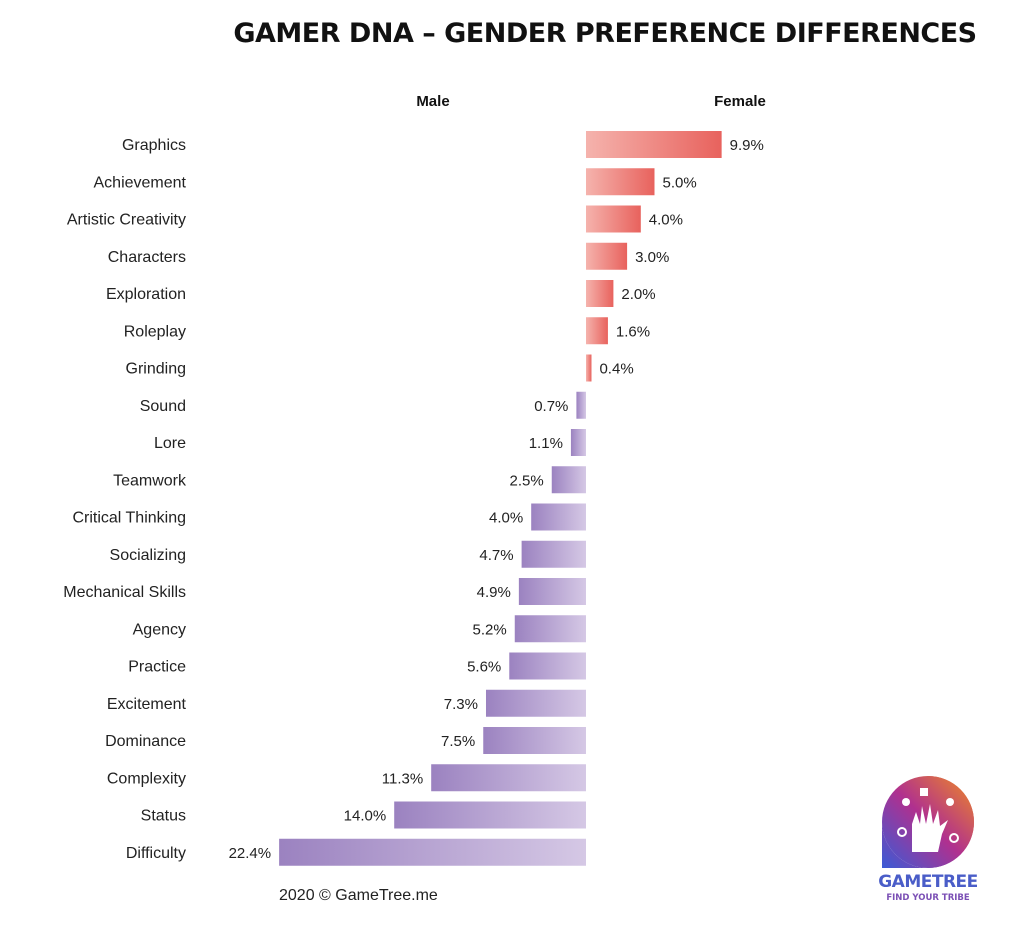 Image resolution: width=1024 pixels, height=950 pixels. What do you see at coordinates (494, 592) in the screenshot?
I see `value-label-mechanical-skills: 4.9%` at bounding box center [494, 592].